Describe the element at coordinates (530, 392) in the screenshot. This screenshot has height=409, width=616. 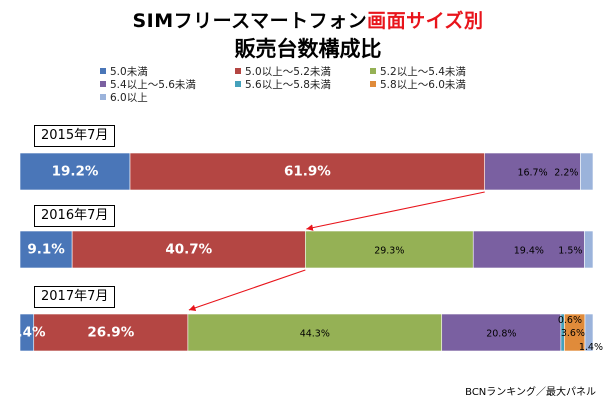
I see `source-credit: BCNランキング／最大パネル` at that location.